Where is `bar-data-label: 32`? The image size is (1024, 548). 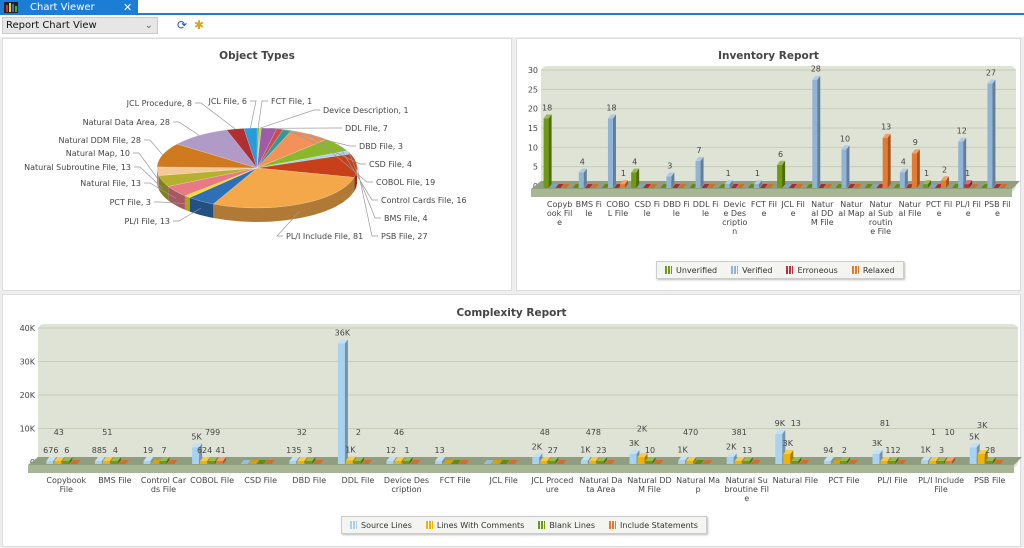 bar-data-label: 32 is located at coordinates (302, 432).